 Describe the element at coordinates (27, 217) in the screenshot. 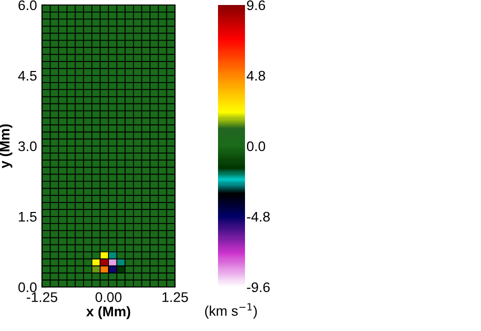

I see `y-tick-label: 1.5` at that location.